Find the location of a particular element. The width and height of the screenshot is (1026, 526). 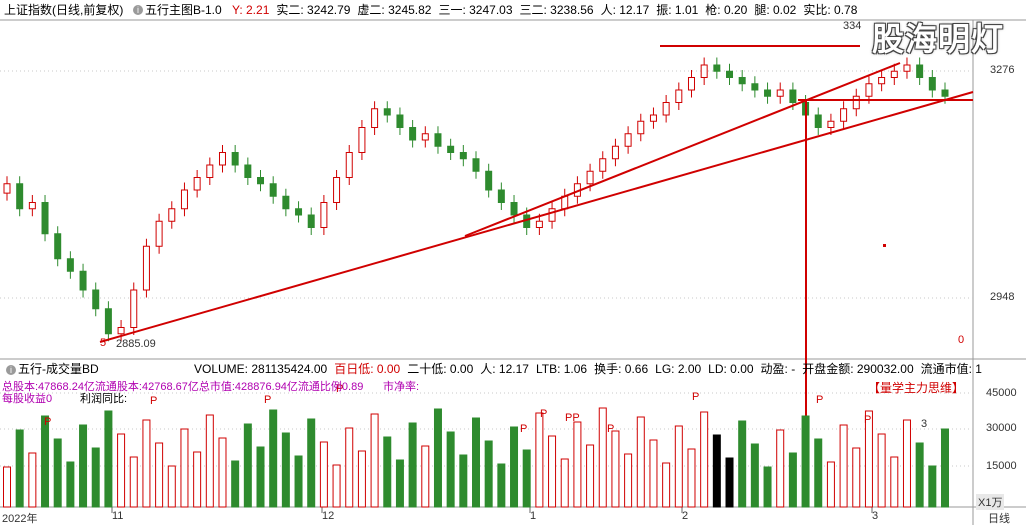

time-label: 2 is located at coordinates (685, 516).